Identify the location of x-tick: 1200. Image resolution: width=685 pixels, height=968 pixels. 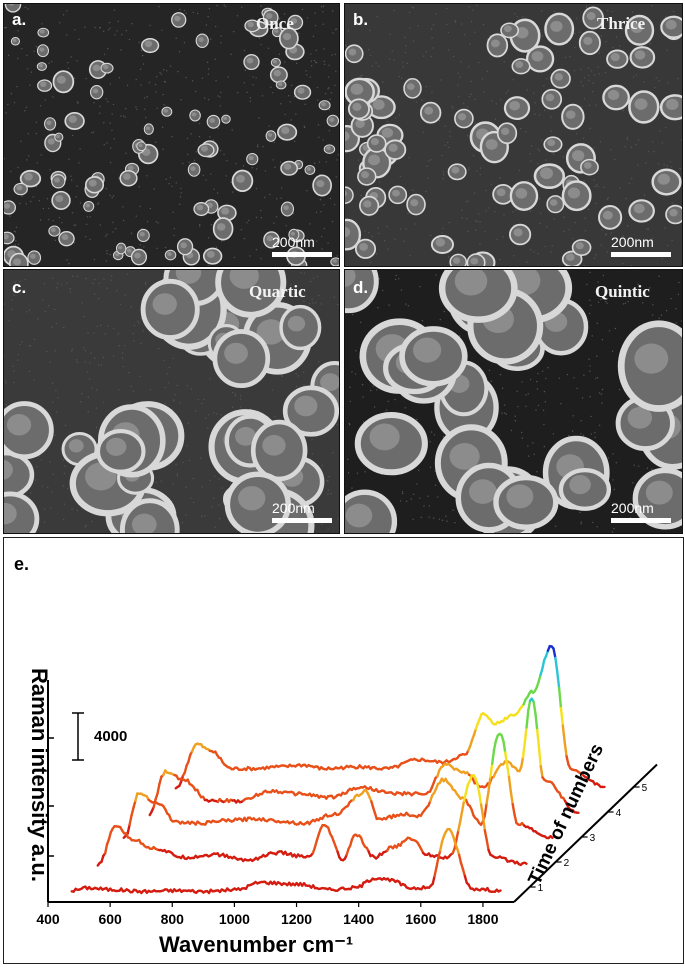
(296, 914).